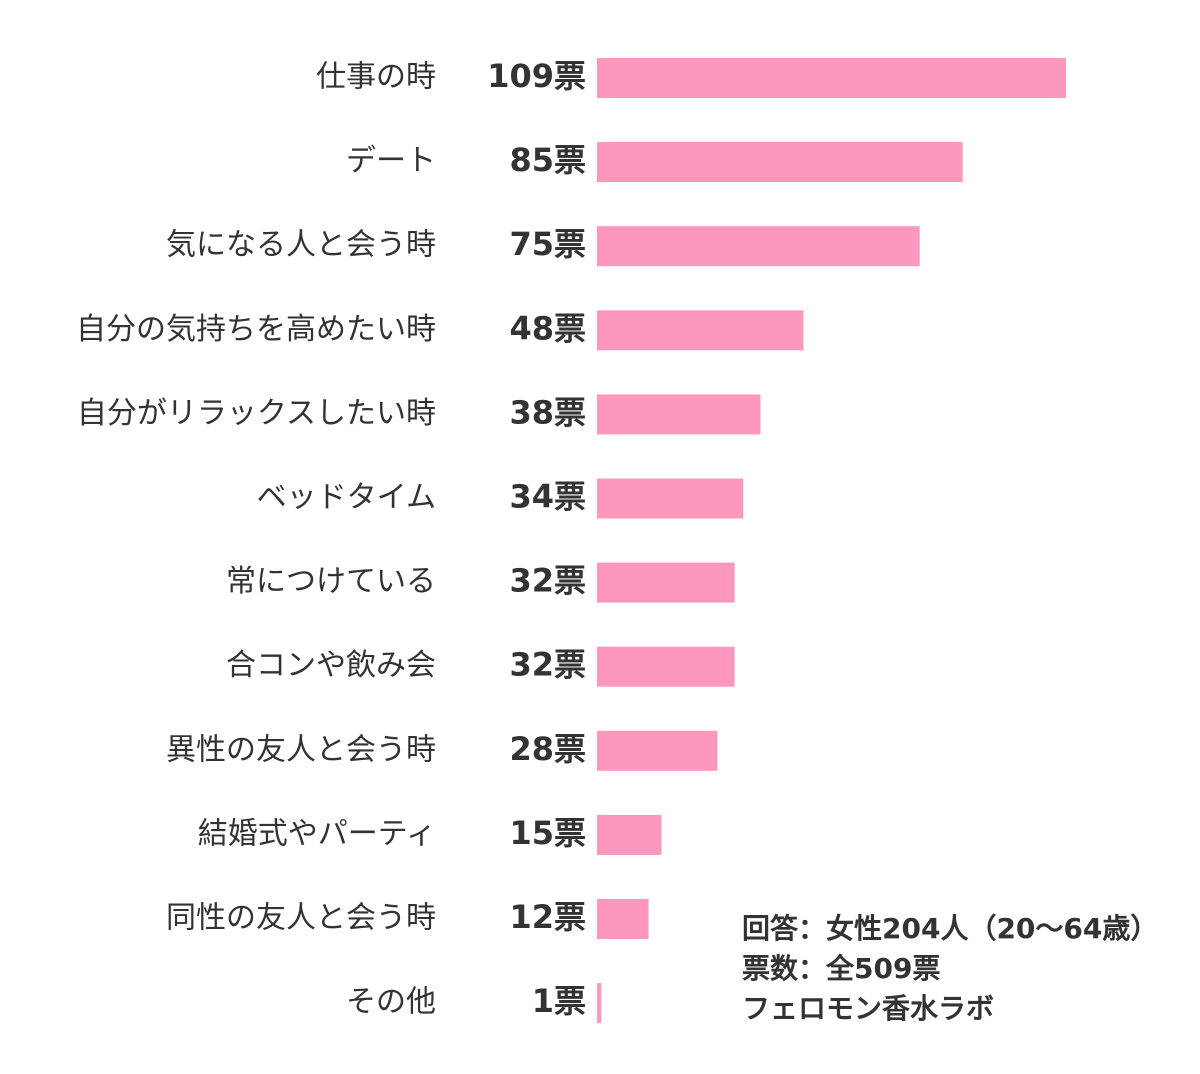 Image resolution: width=1200 pixels, height=1074 pixels. I want to click on note: 回答：女性204人（20～64歳）, so click(950, 928).